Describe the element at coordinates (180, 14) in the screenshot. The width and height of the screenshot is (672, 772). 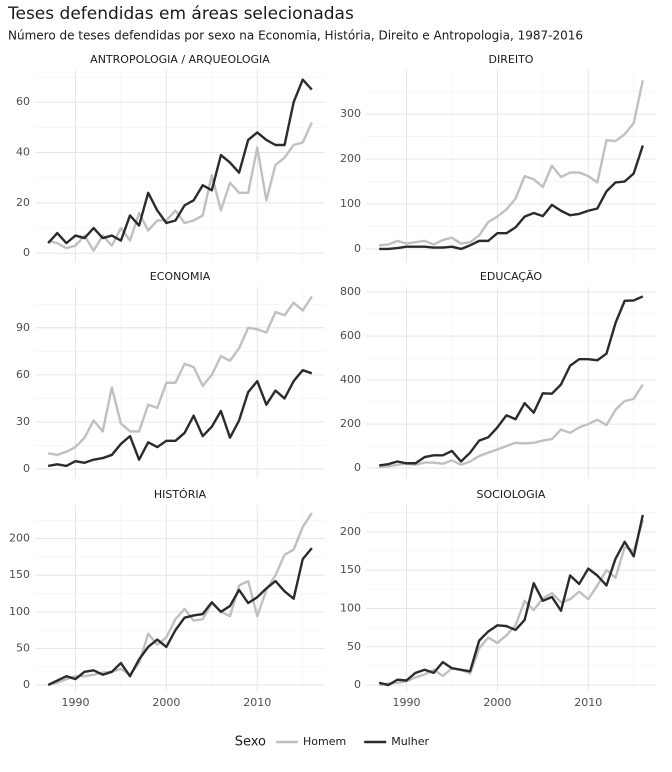
I see `chart-title: Teses defendidas em áreas selecionadas` at that location.